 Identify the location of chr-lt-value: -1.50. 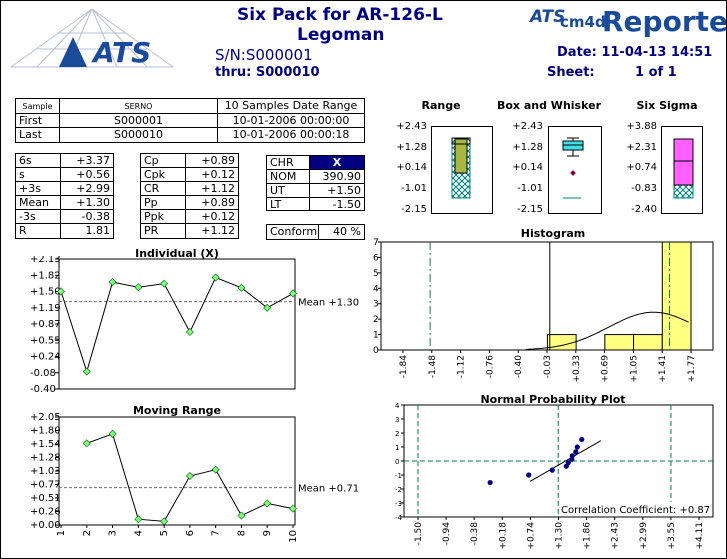
(346, 204).